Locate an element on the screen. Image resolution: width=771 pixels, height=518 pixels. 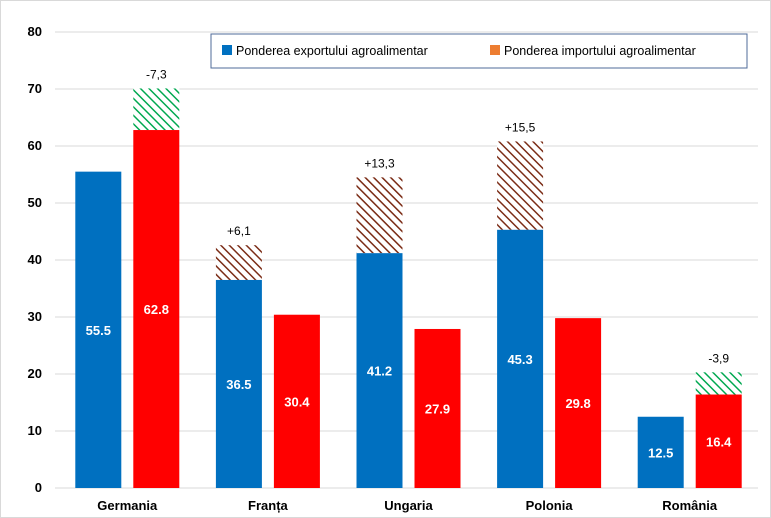
y-tick-label: 0 is located at coordinates (38, 487).